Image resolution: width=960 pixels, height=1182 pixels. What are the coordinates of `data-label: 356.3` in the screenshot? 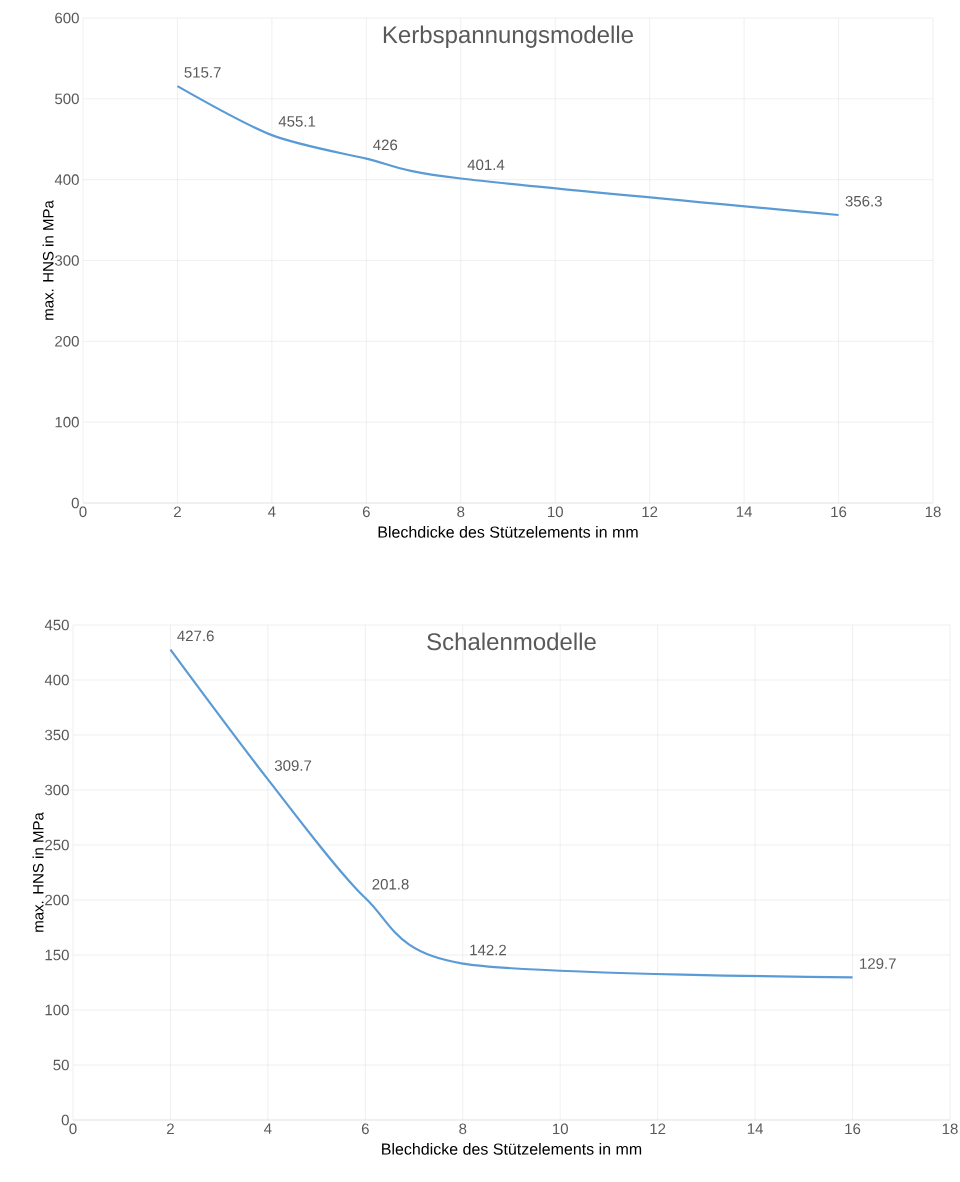 It's located at (863, 201).